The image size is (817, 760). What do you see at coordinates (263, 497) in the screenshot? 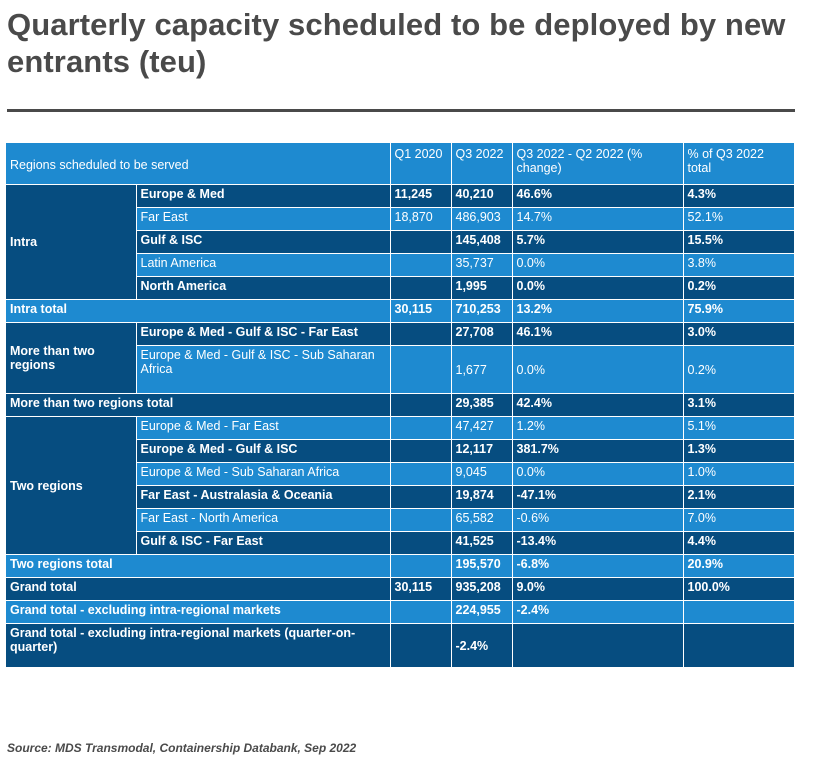
I see `region-cell: Far East - Australasia & Oceania` at bounding box center [263, 497].